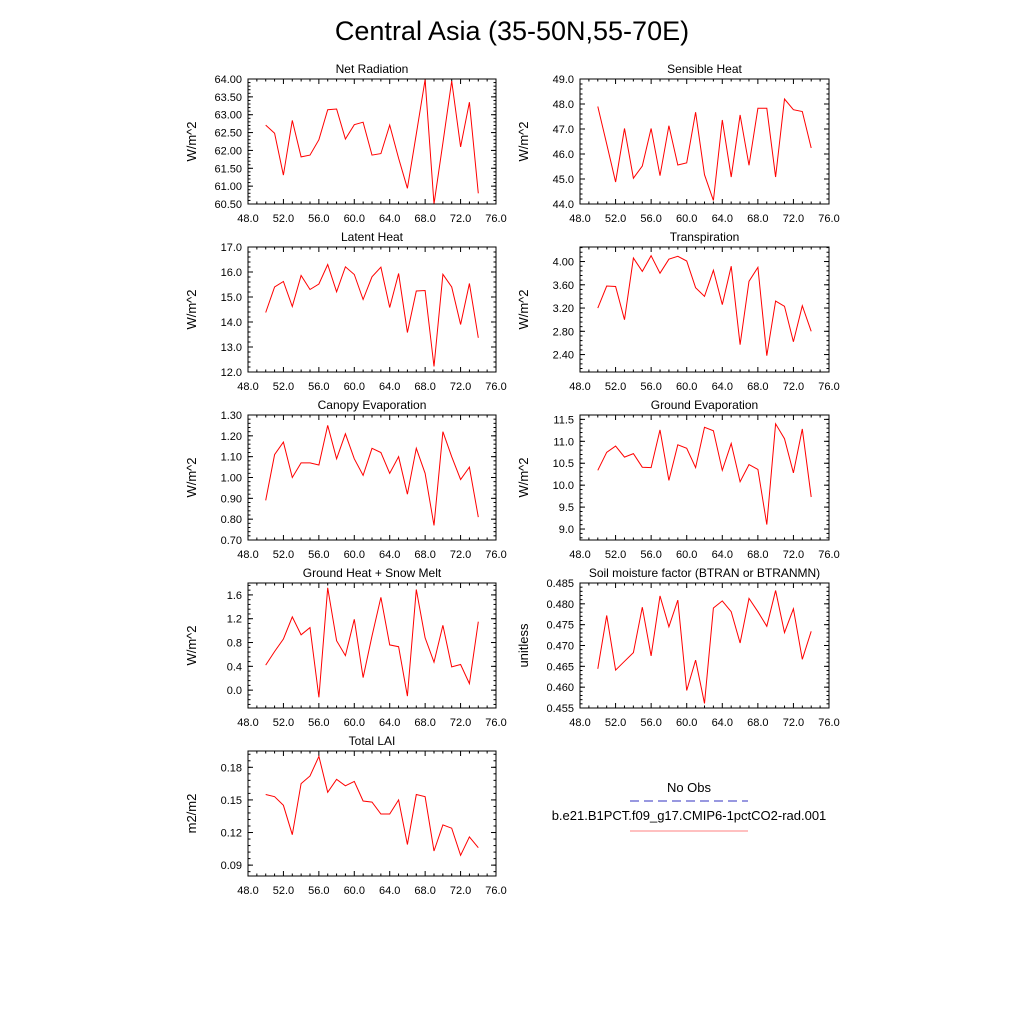 The width and height of the screenshot is (1024, 1024). I want to click on y-tick-label: 15.0, so click(231, 298).